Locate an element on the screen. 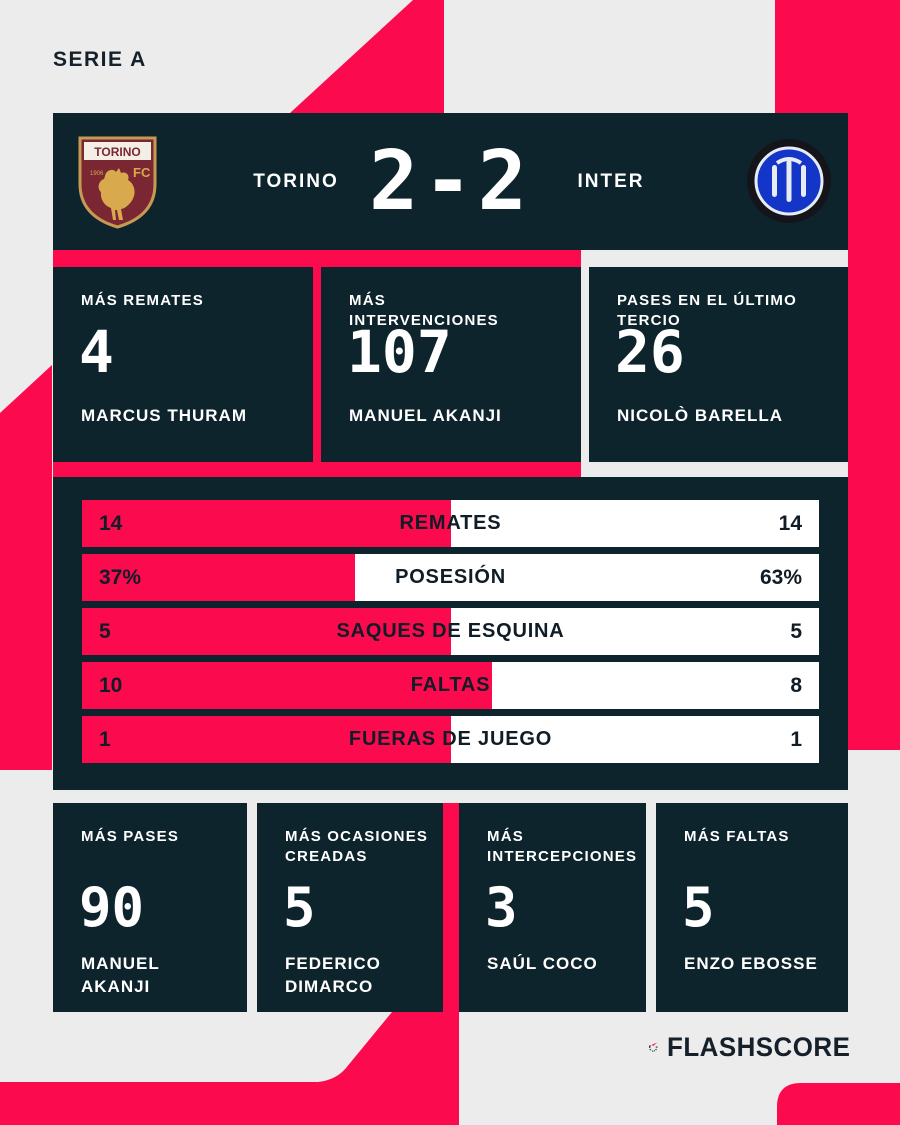 The width and height of the screenshot is (900, 1125). stat-card-most-fouls: MÁS FALTAS 5 ENZO EBOSSE is located at coordinates (752, 907).